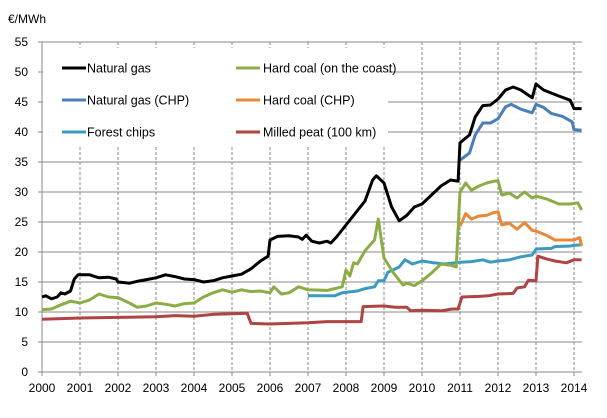 This screenshot has height=418, width=607. I want to click on series-line-hard-coal-chp, so click(521, 228).